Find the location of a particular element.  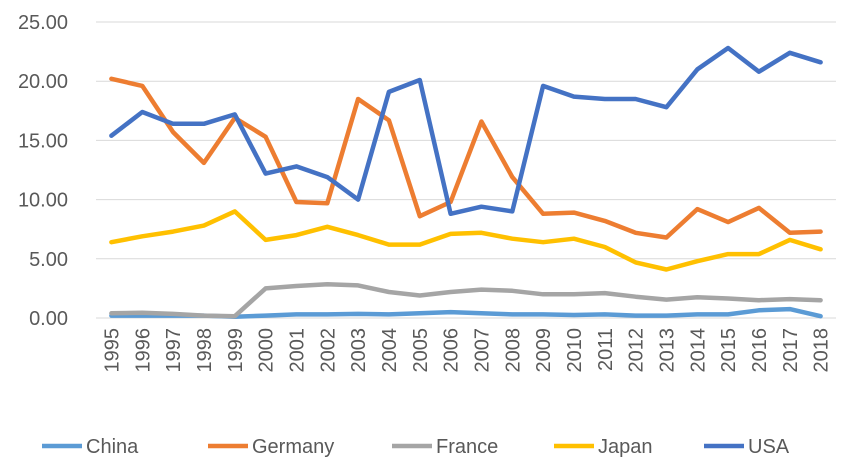

legend-item-japan: Japan is located at coordinates (603, 447).